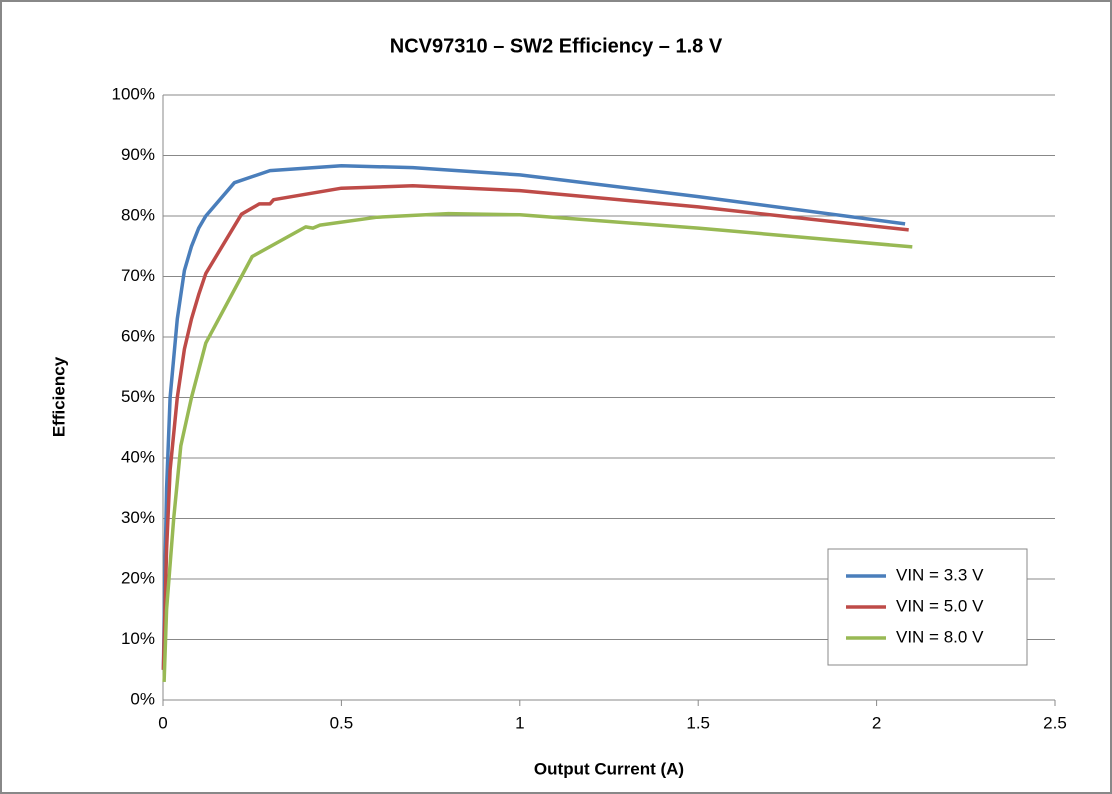  I want to click on y-tick-label: 100%, so click(133, 93).